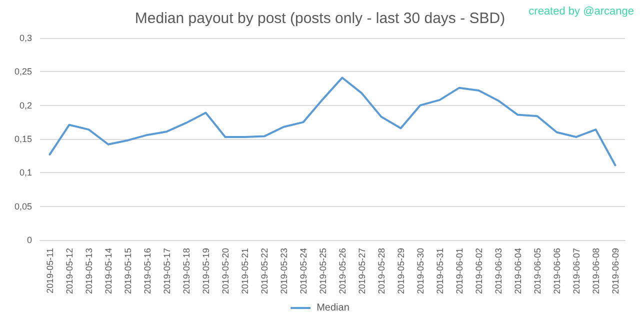 The image size is (640, 320). I want to click on x-tick-label: 2019-05-25, so click(323, 271).